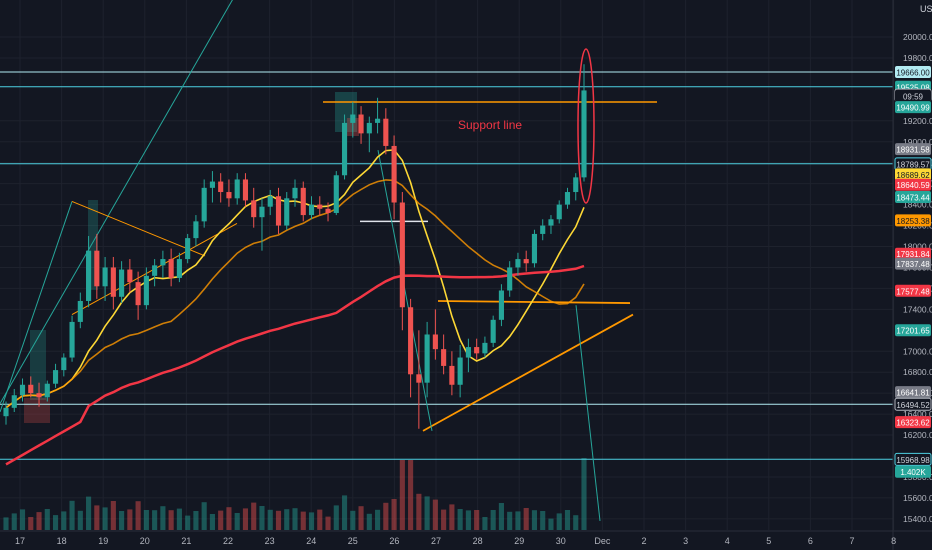 The height and width of the screenshot is (550, 932). I want to click on price-label-text: 19490.99, so click(913, 108).